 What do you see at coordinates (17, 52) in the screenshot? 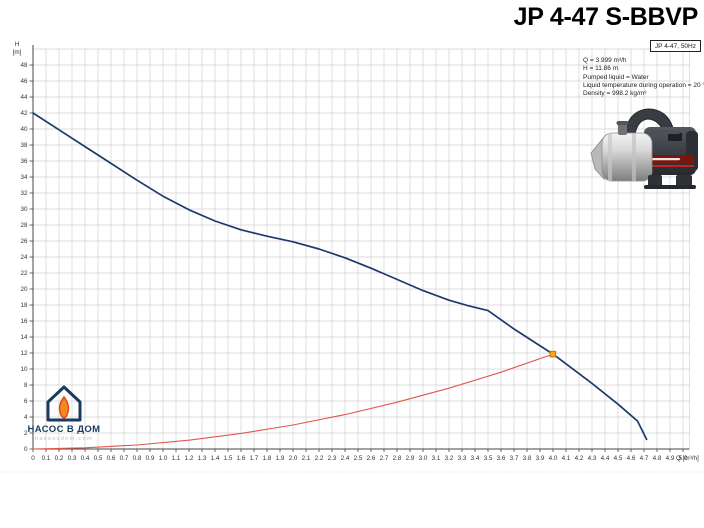
I see `svg-text: [m]` at bounding box center [17, 52].